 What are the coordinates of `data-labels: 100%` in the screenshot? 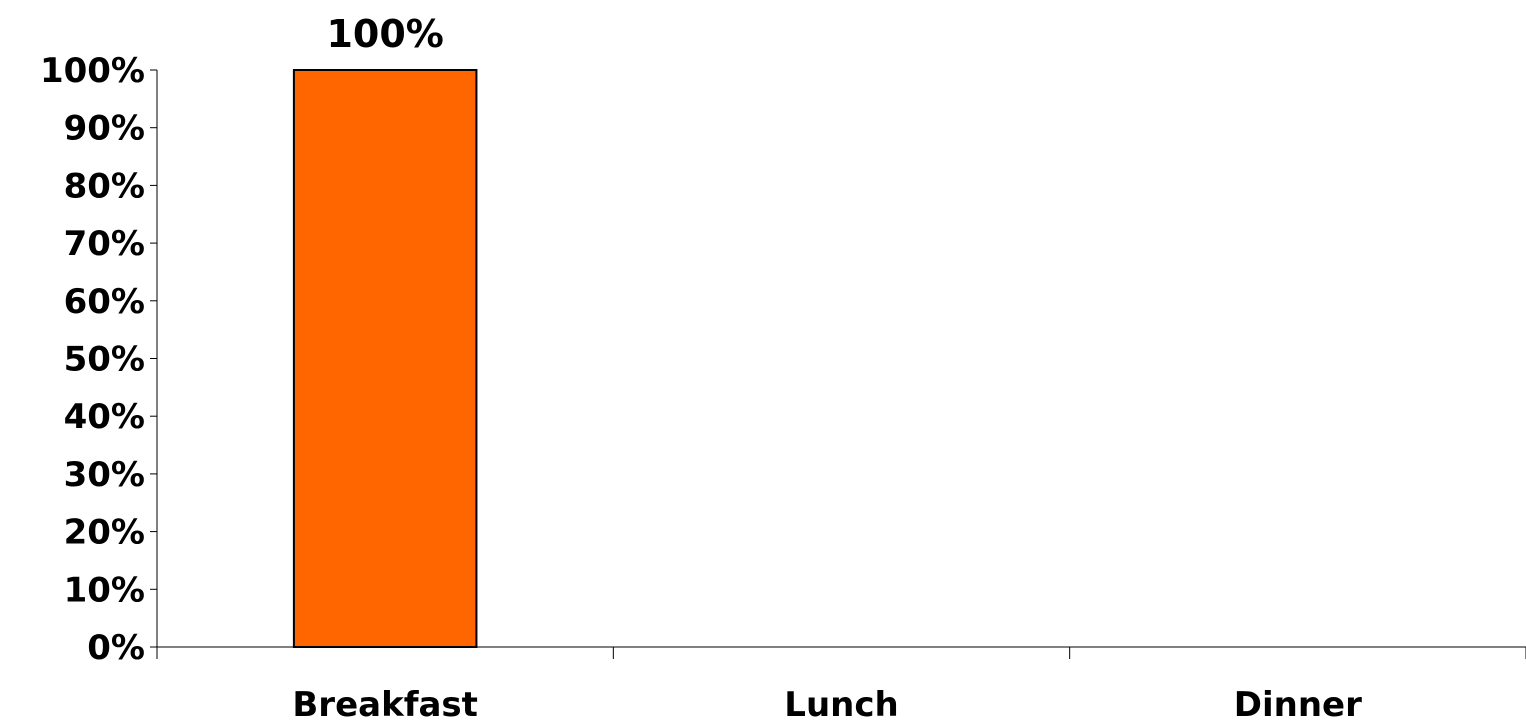 It's located at (384, 34).